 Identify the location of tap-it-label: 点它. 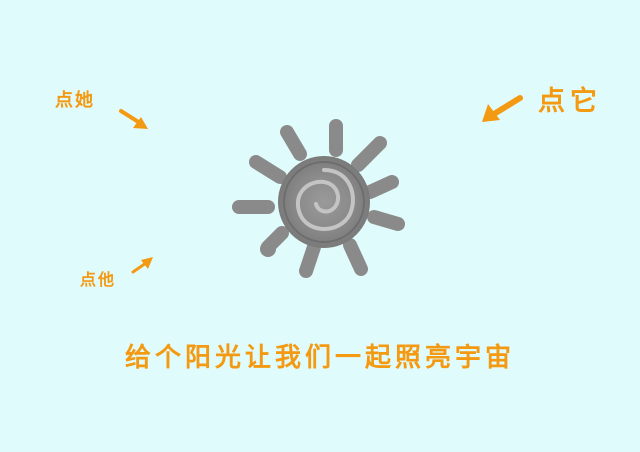
(570, 101).